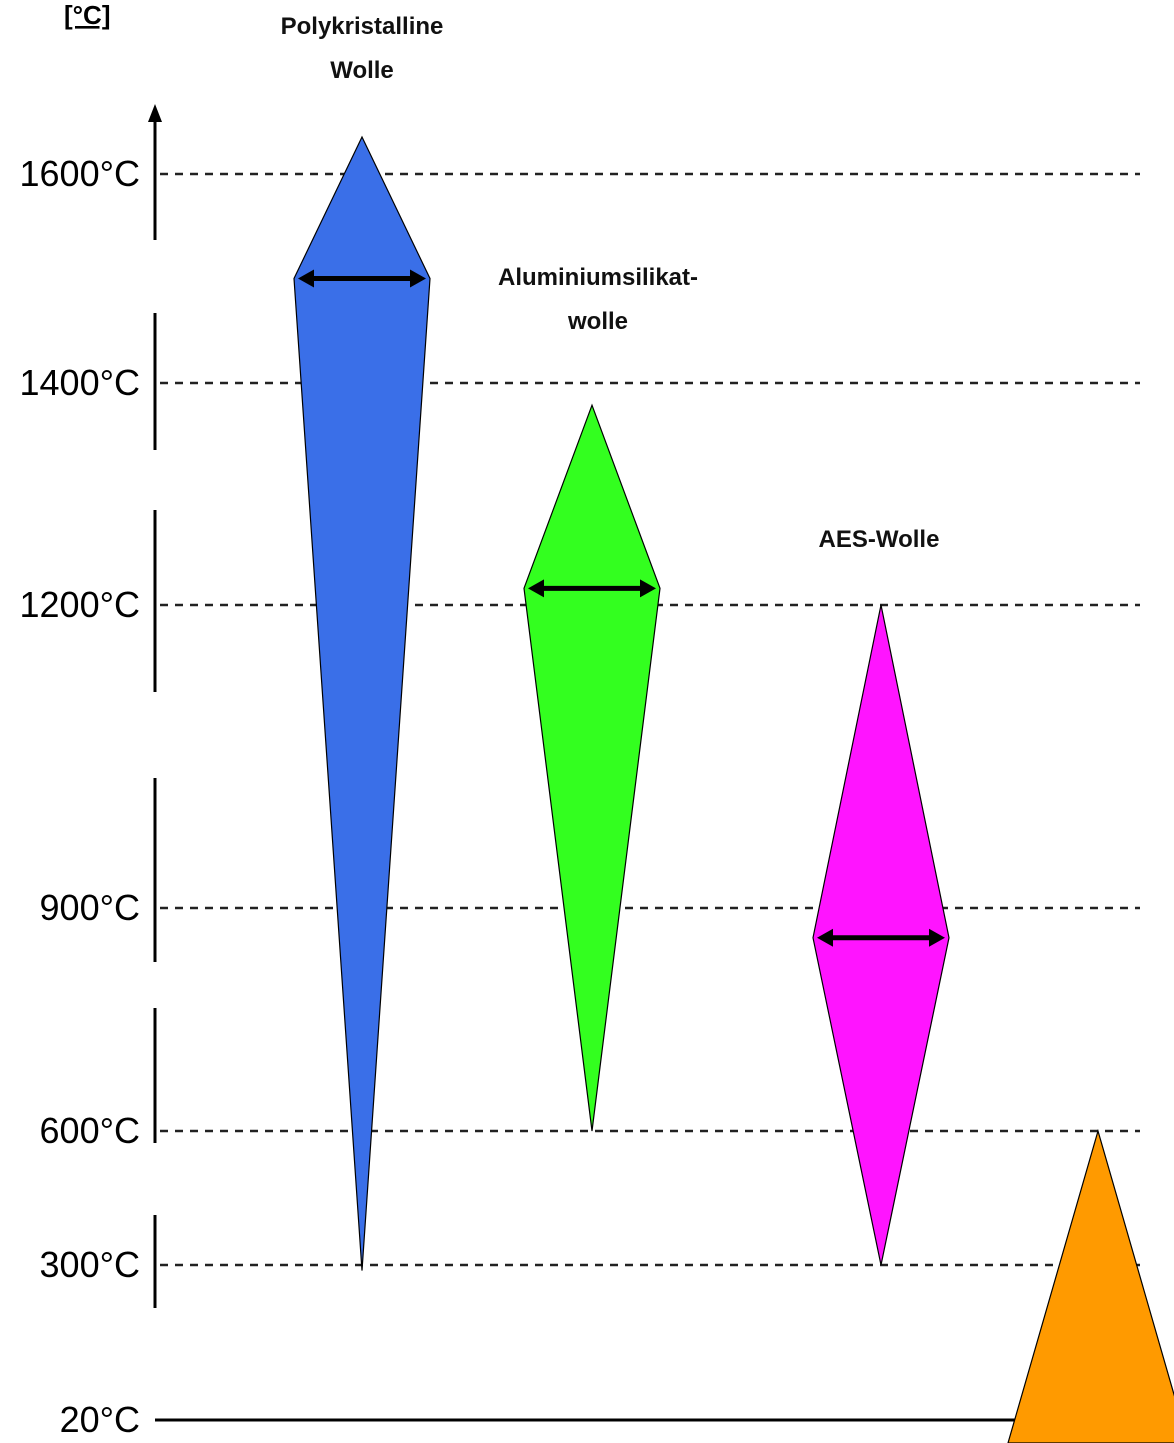  What do you see at coordinates (155, 113) in the screenshot?
I see `y-axis-arrowhead` at bounding box center [155, 113].